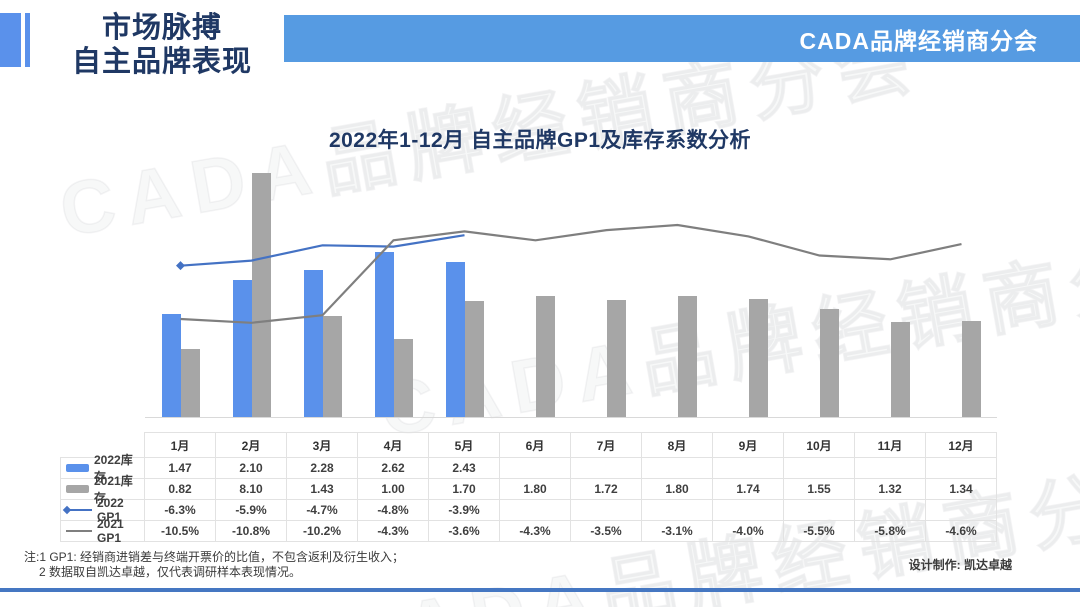 This screenshot has width=1080, height=607. What do you see at coordinates (606, 445) in the screenshot?
I see `table-month-header: 7月` at bounding box center [606, 445].